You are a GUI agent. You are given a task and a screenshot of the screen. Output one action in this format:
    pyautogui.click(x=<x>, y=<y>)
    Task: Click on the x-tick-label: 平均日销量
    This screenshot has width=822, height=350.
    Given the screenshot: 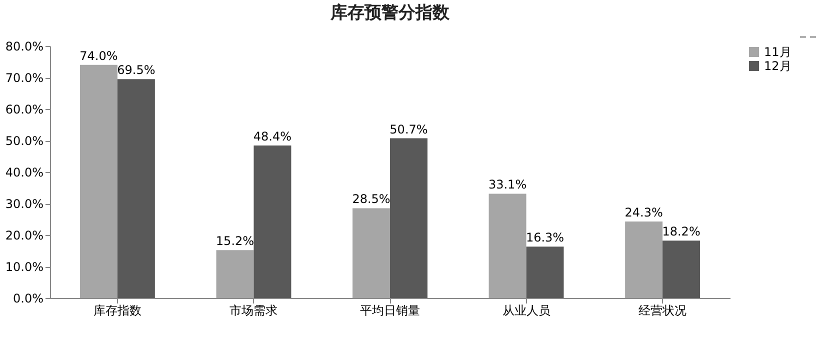 What is the action you would take?
    pyautogui.click(x=390, y=311)
    